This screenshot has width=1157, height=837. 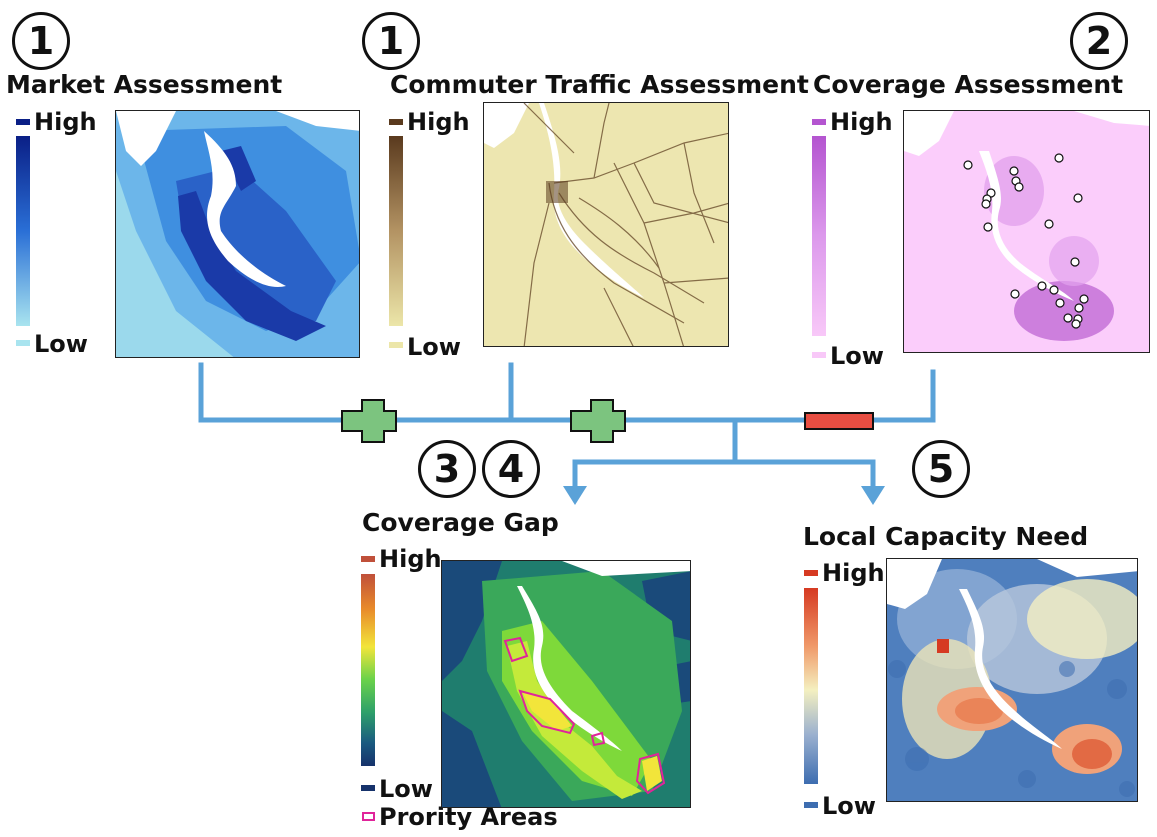 What do you see at coordinates (811, 686) in the screenshot?
I see `capacity-legend-bar` at bounding box center [811, 686].